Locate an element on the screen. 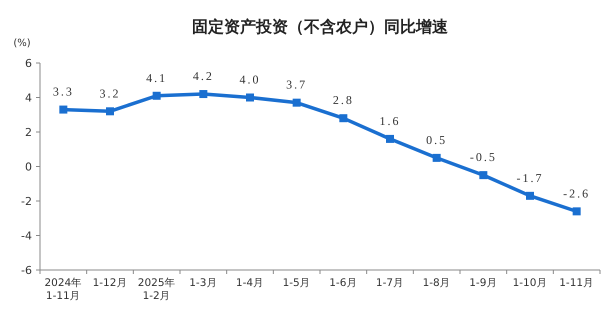 This screenshot has width=615, height=333. data-label: 2.8 is located at coordinates (343, 100).